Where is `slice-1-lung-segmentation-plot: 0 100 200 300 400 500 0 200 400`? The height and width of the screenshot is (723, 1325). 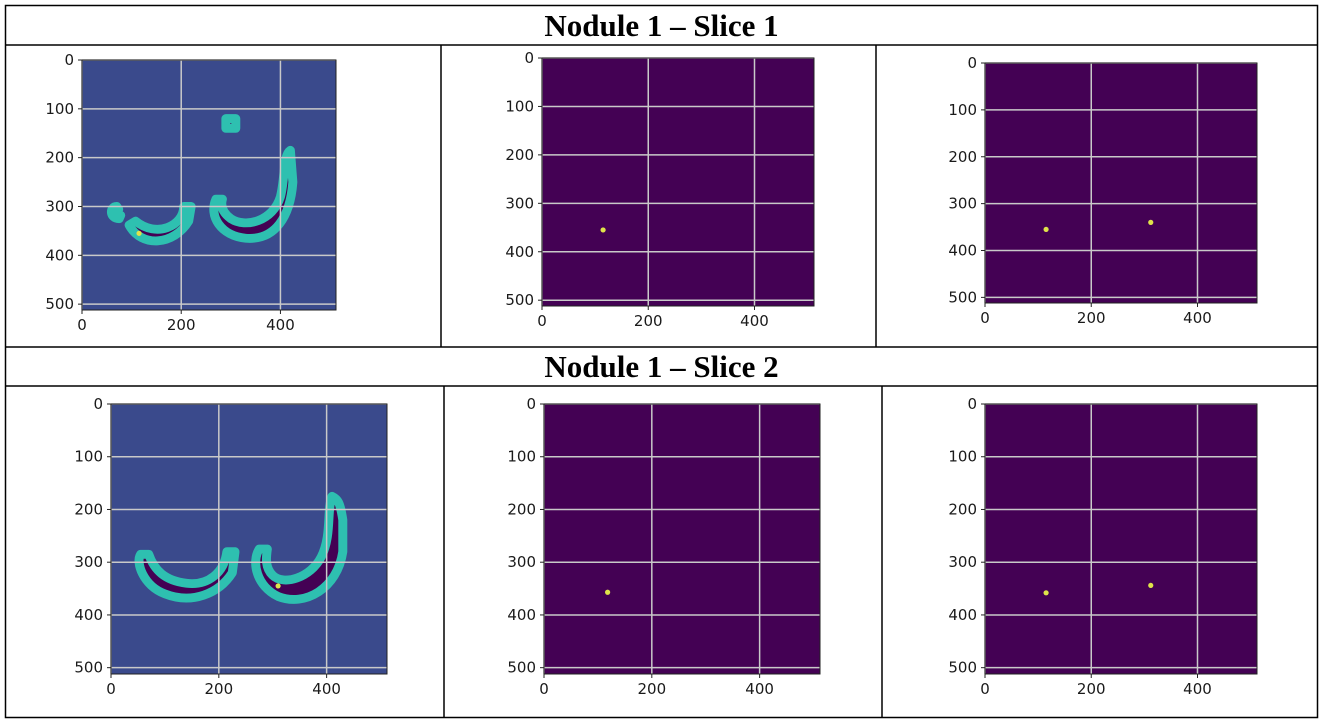
slice-1-lung-segmentation-plot: 0 100 200 300 400 500 0 200 400 is located at coordinates (223, 196).